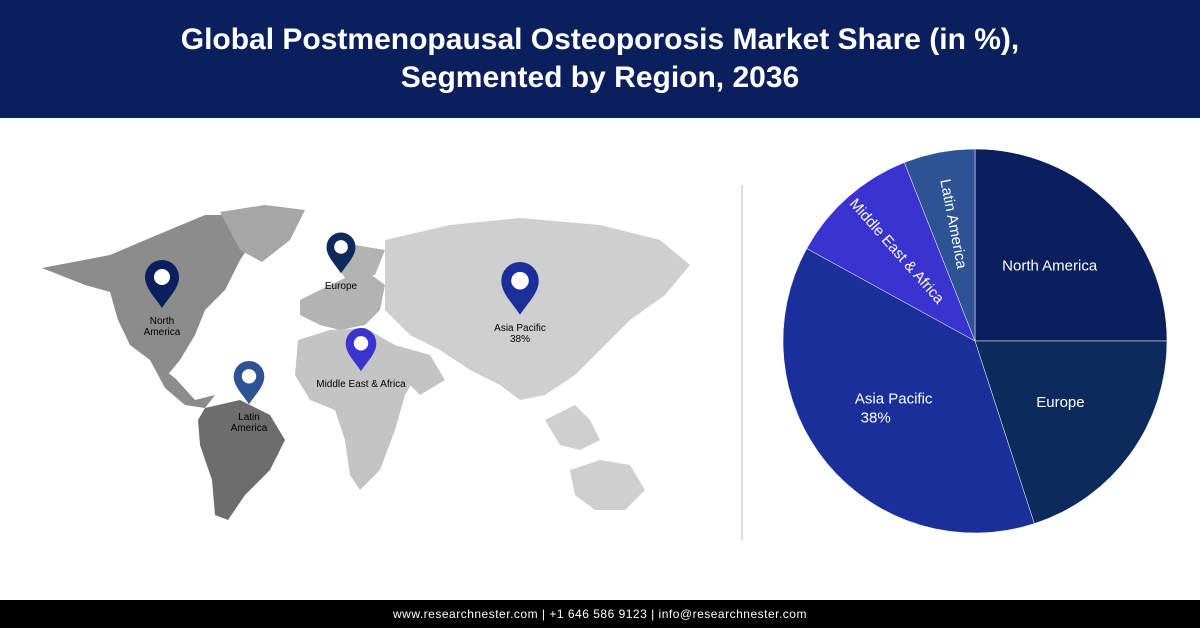  I want to click on slice-label-name: Asia Pacific, so click(894, 398).